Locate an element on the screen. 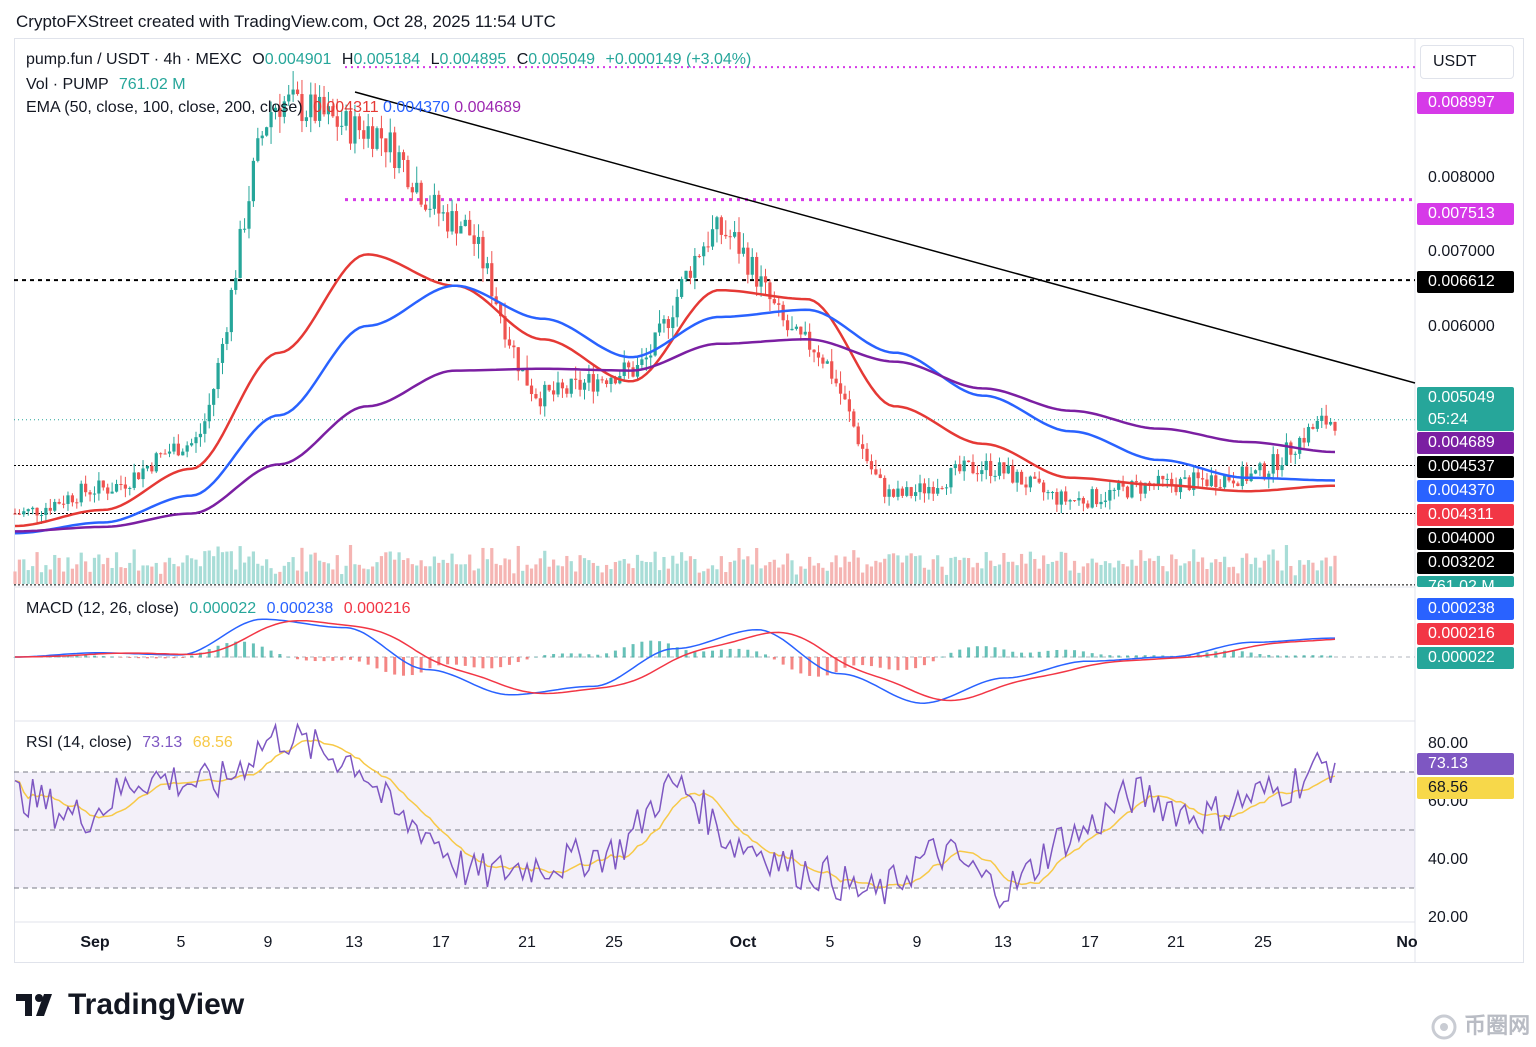 The width and height of the screenshot is (1536, 1047). price-label-low: 0.003202 is located at coordinates (1465, 563).